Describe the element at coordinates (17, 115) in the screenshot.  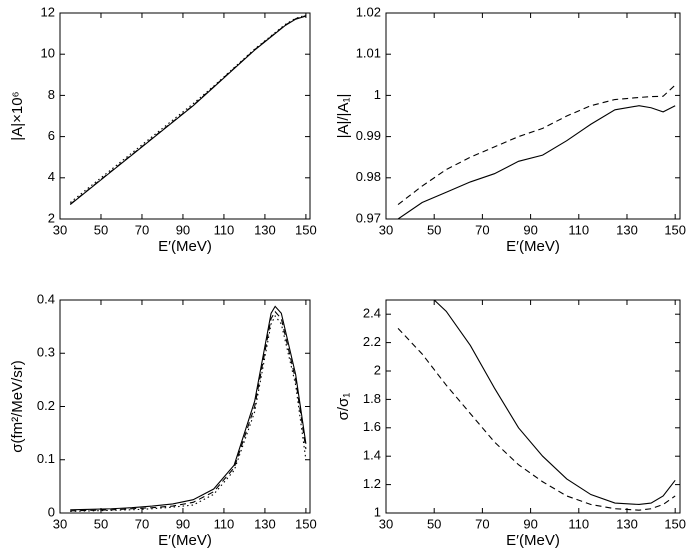
I see `y-axis-label: |A|×10⁶` at that location.